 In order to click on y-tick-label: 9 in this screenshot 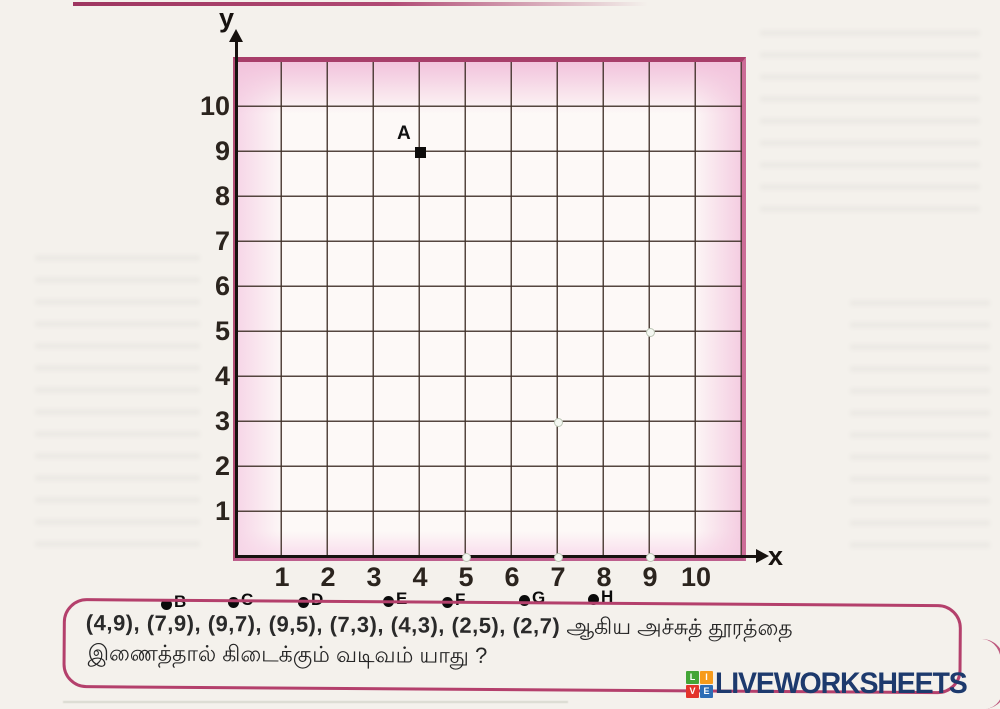, I will do `click(222, 151)`.